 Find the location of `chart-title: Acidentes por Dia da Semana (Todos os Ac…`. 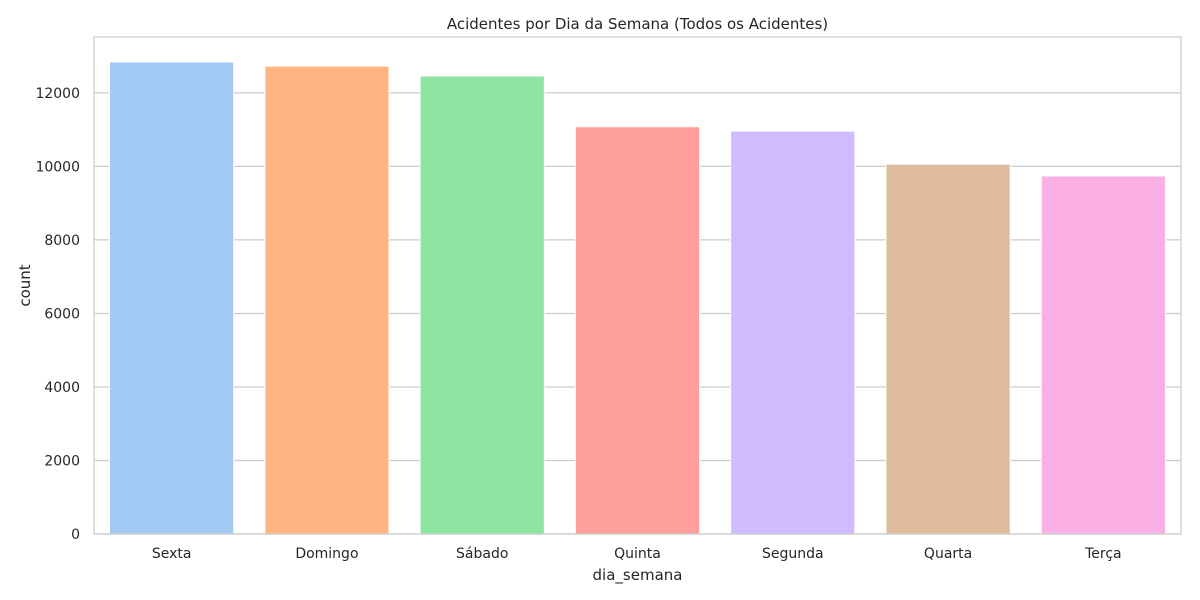

chart-title: Acidentes por Dia da Semana (Todos os Ac… is located at coordinates (637, 24).